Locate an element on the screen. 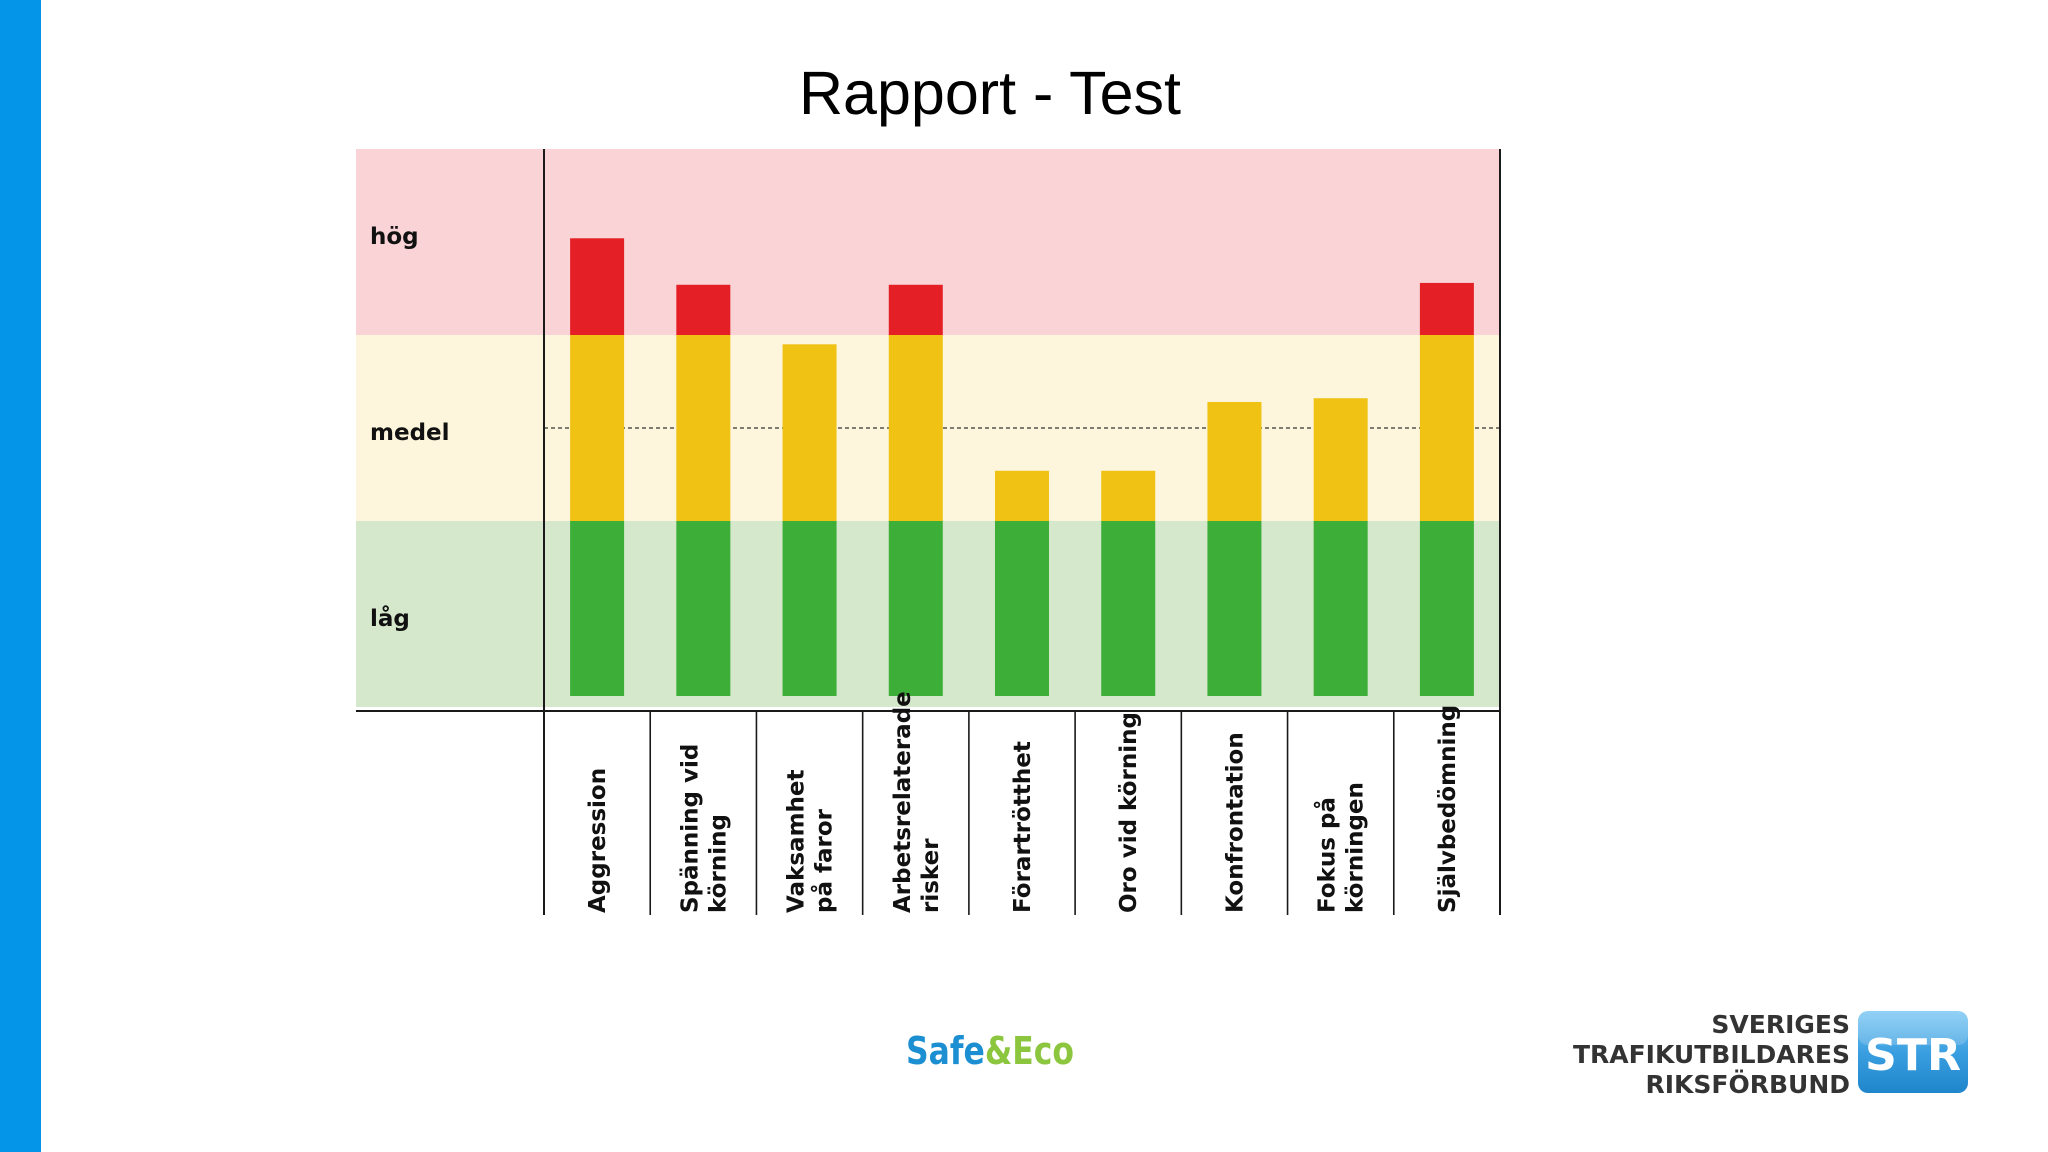 The image size is (2048, 1152). level-label-high: hög is located at coordinates (394, 237).